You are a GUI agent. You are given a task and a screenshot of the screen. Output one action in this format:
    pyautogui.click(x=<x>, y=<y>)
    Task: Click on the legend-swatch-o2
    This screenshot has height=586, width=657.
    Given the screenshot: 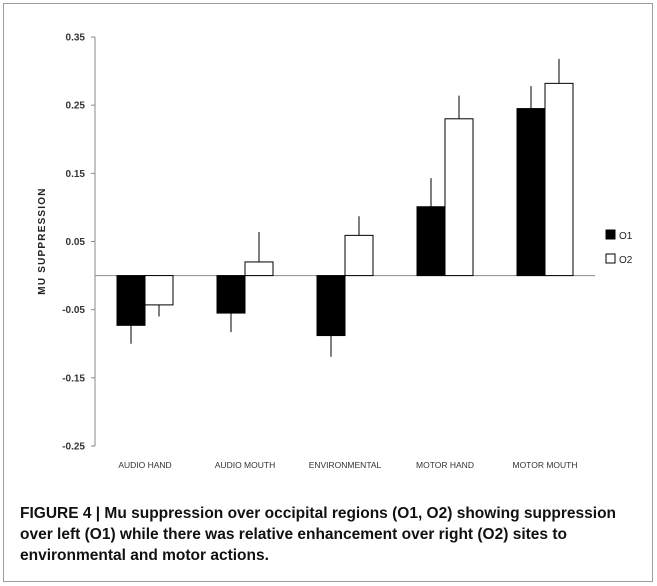 What is the action you would take?
    pyautogui.click(x=610, y=258)
    